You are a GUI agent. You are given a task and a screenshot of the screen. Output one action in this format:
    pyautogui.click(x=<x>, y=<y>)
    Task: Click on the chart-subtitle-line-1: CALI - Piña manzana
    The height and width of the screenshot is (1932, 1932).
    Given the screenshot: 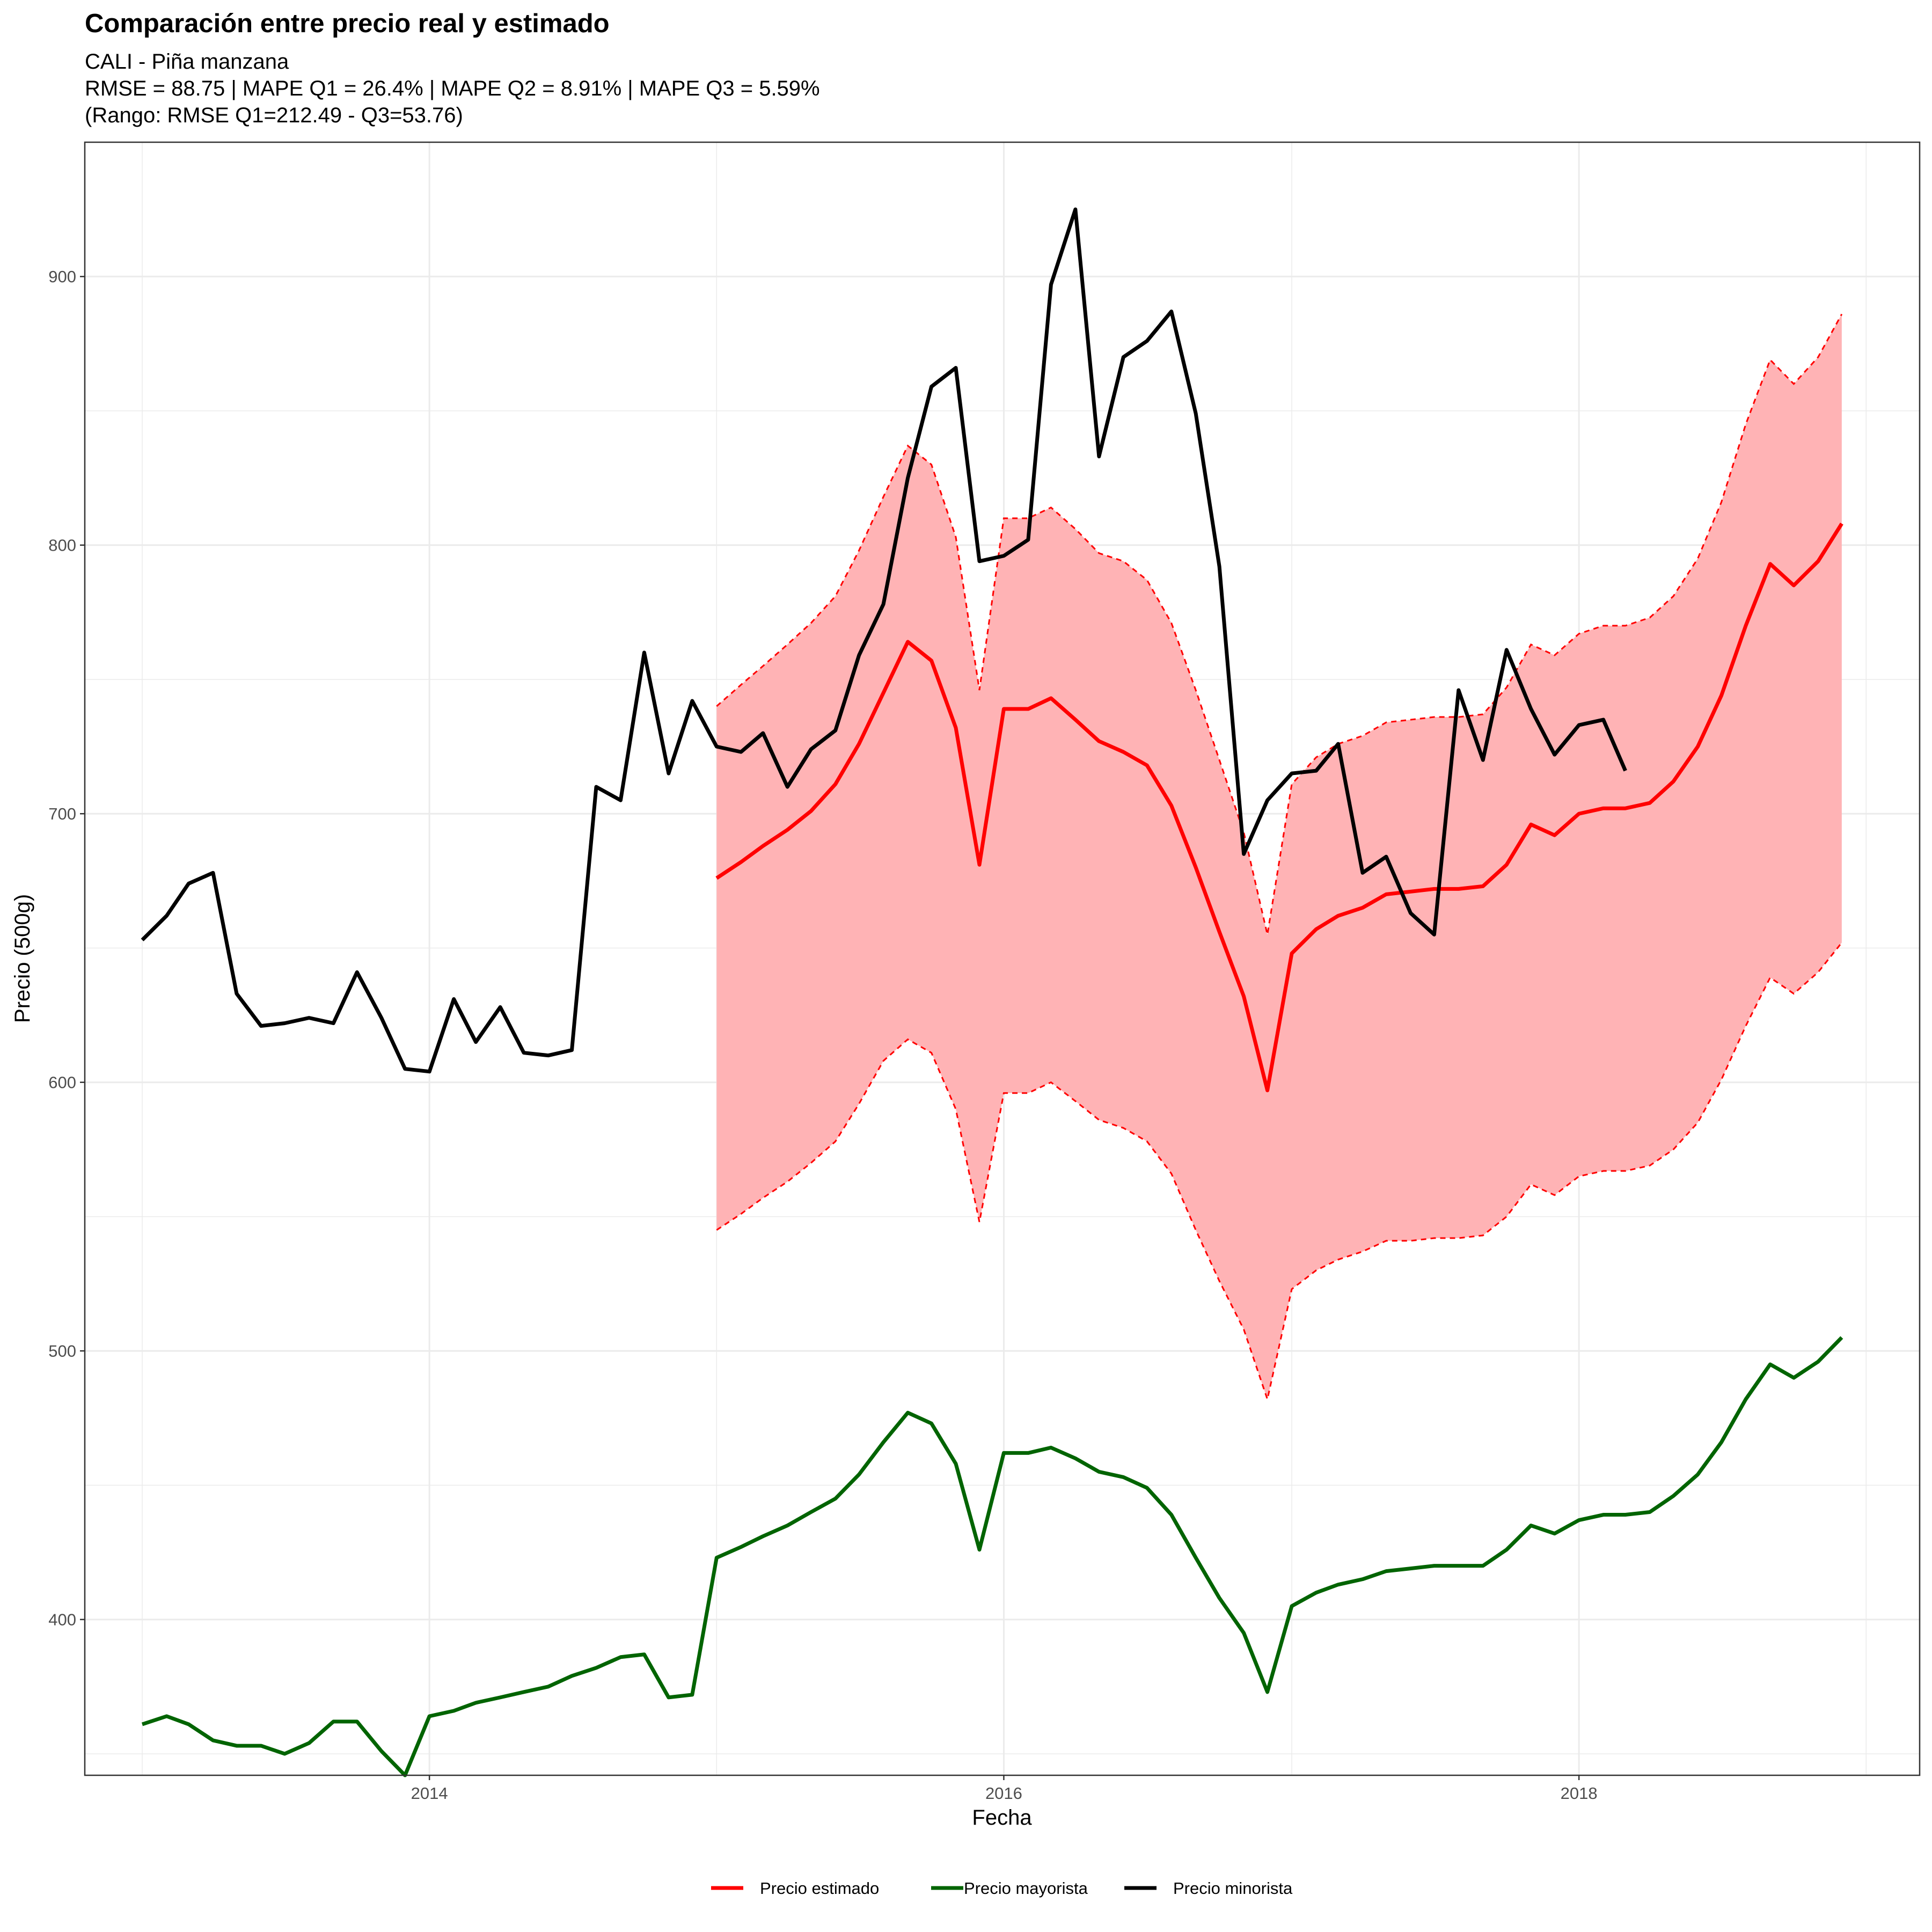 What is the action you would take?
    pyautogui.click(x=187, y=62)
    